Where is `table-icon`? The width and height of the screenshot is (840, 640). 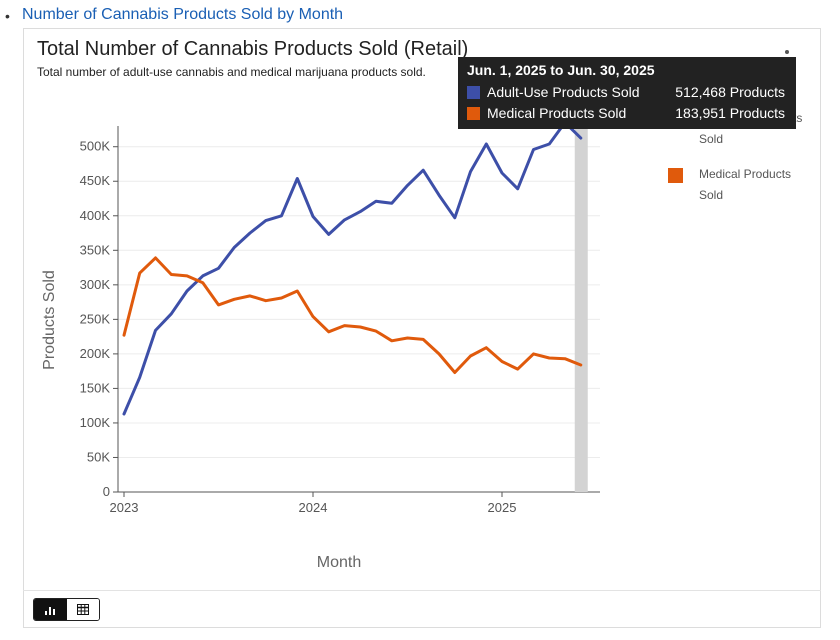
table-icon is located at coordinates (82, 609).